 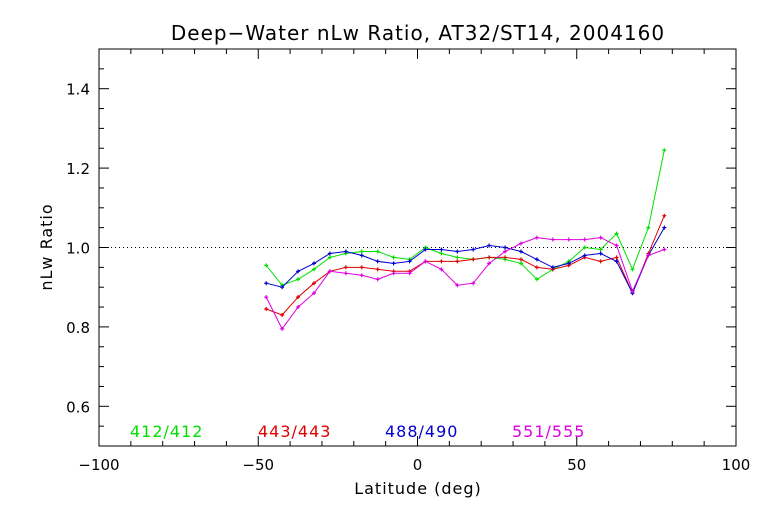 I want to click on y-tick-label: 0.8, so click(x=78, y=328).